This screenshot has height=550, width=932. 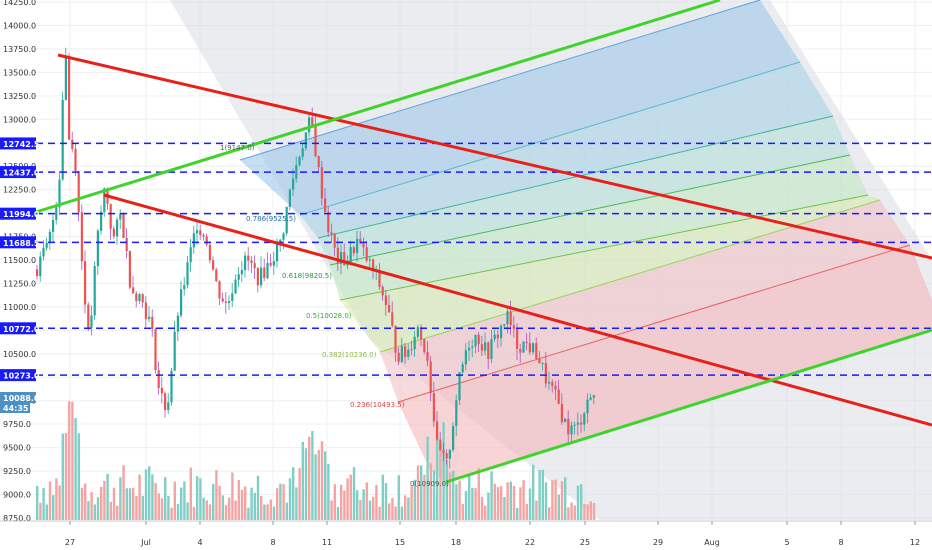 I want to click on level-label-0: 12742.5, so click(x=21, y=144).